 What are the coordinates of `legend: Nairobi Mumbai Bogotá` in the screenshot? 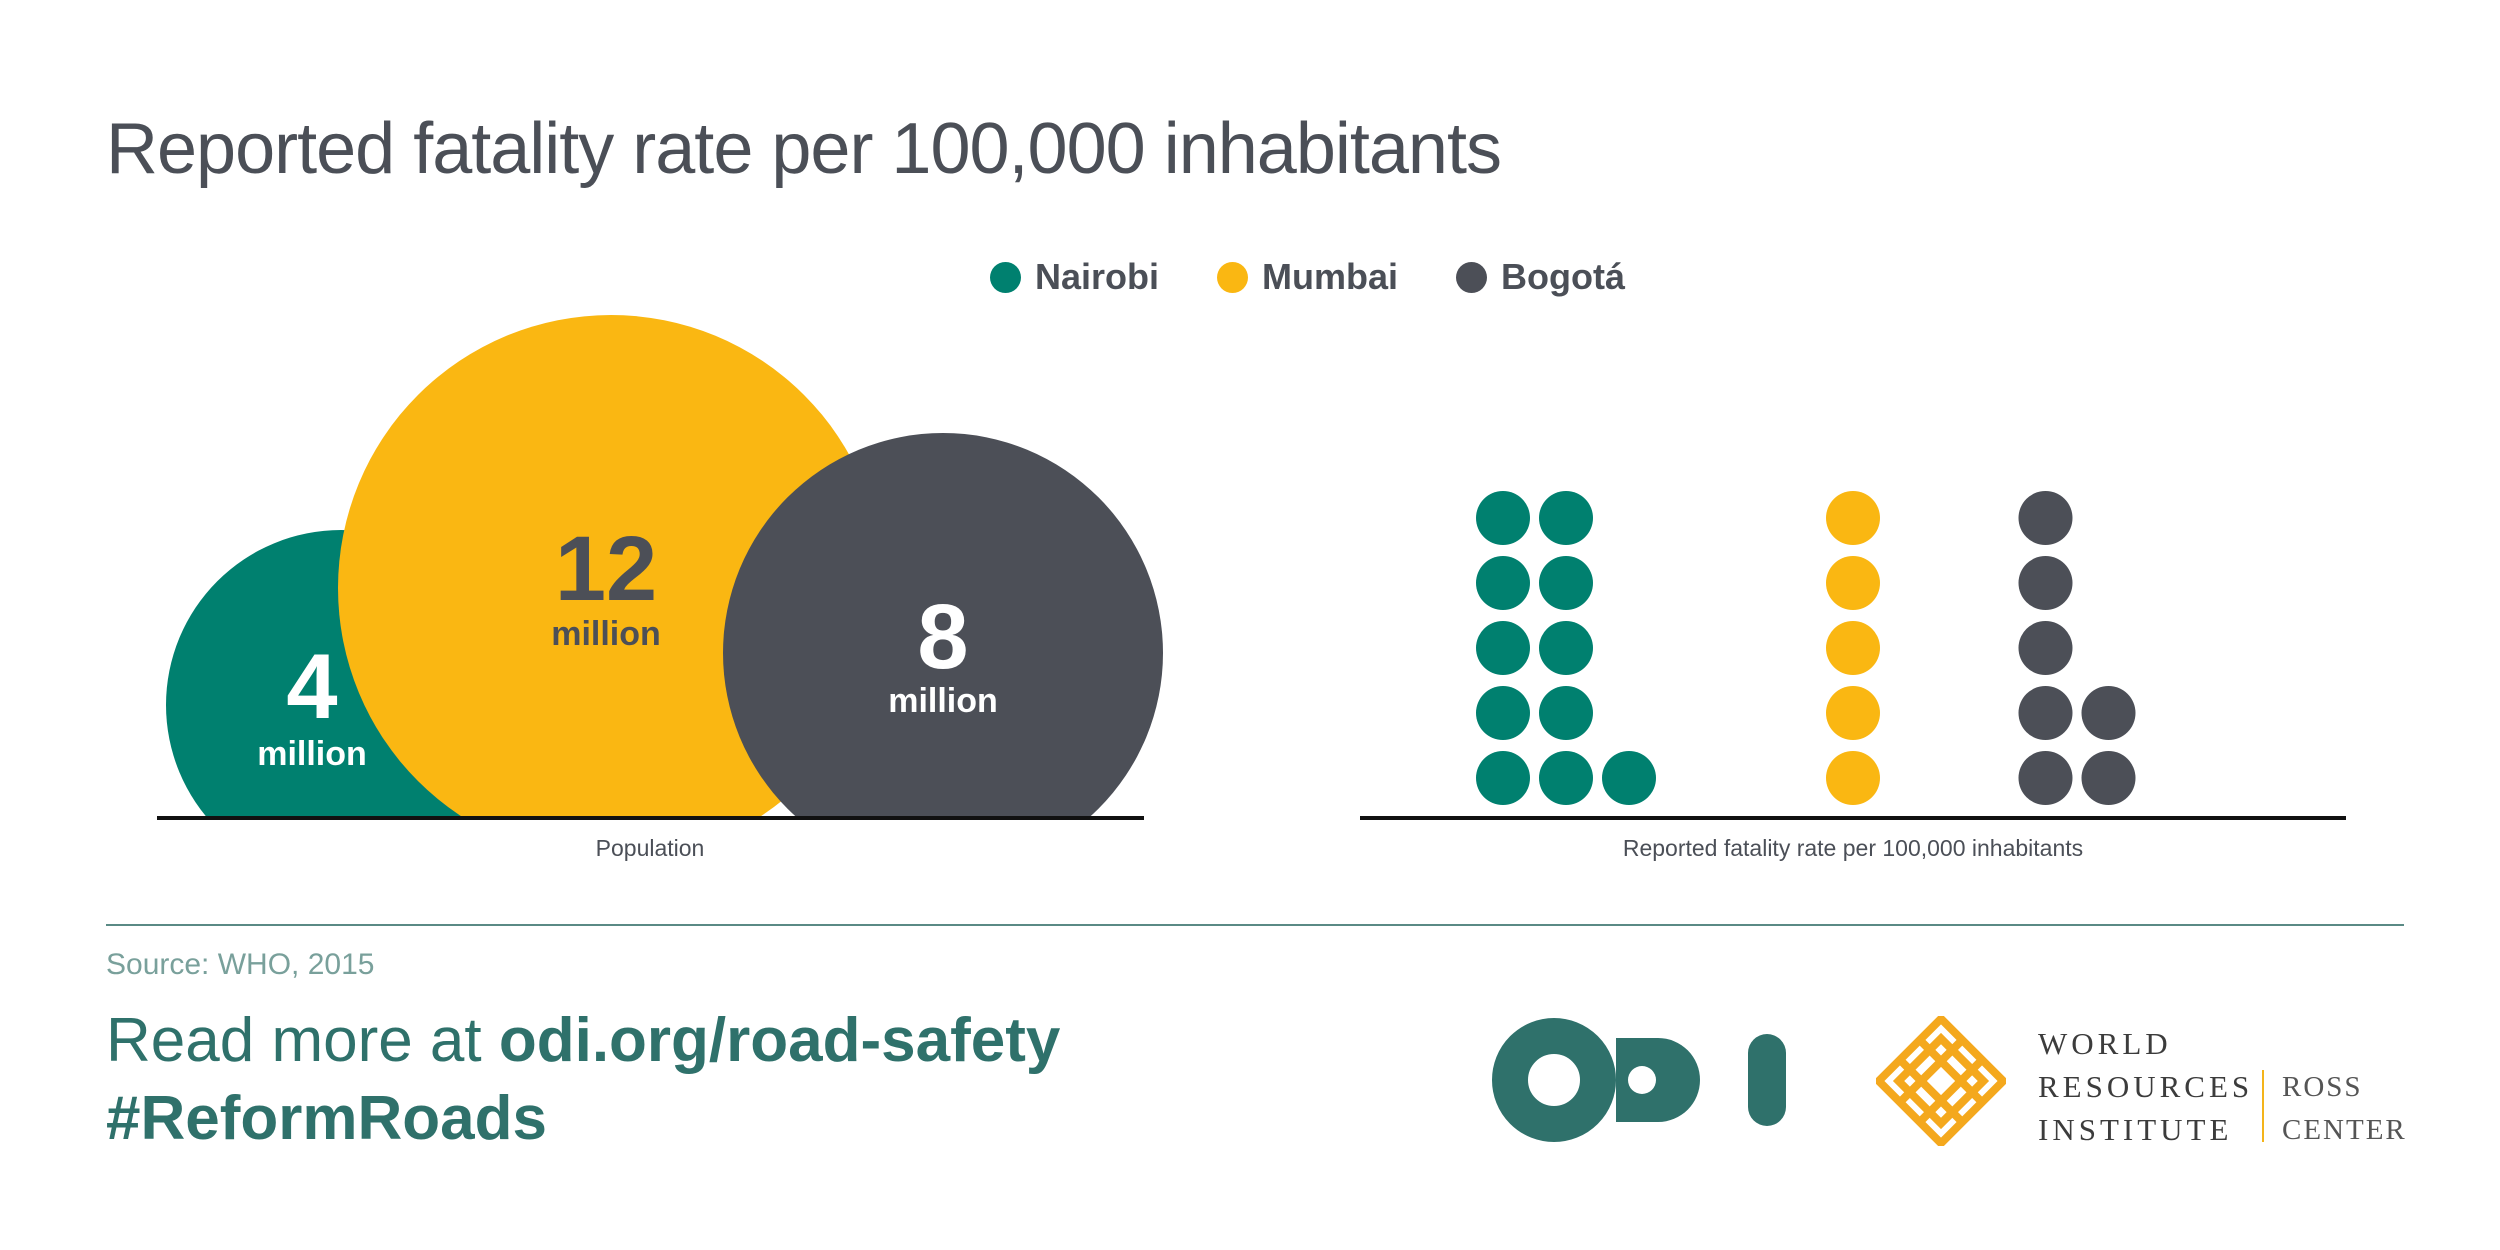 It's located at (1307, 277).